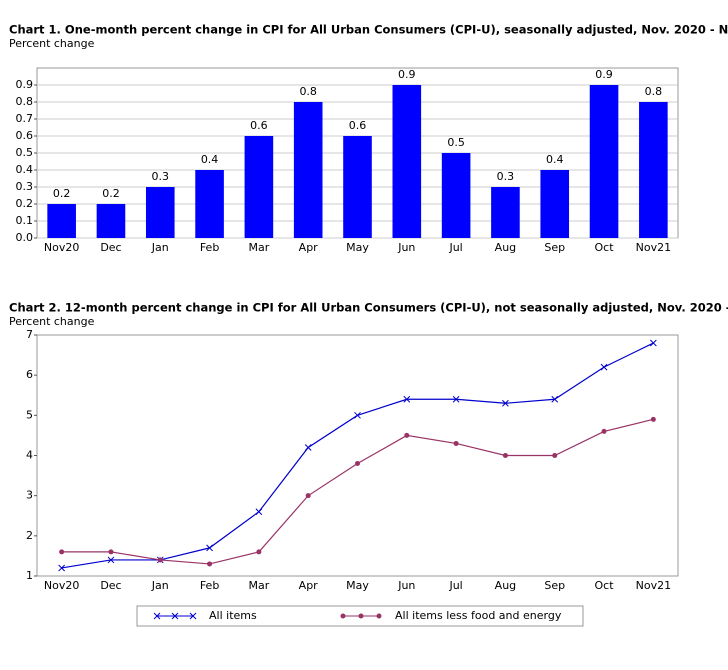 This screenshot has width=728, height=670. Describe the element at coordinates (25, 152) in the screenshot. I see `y-tick-label: 0.5` at that location.